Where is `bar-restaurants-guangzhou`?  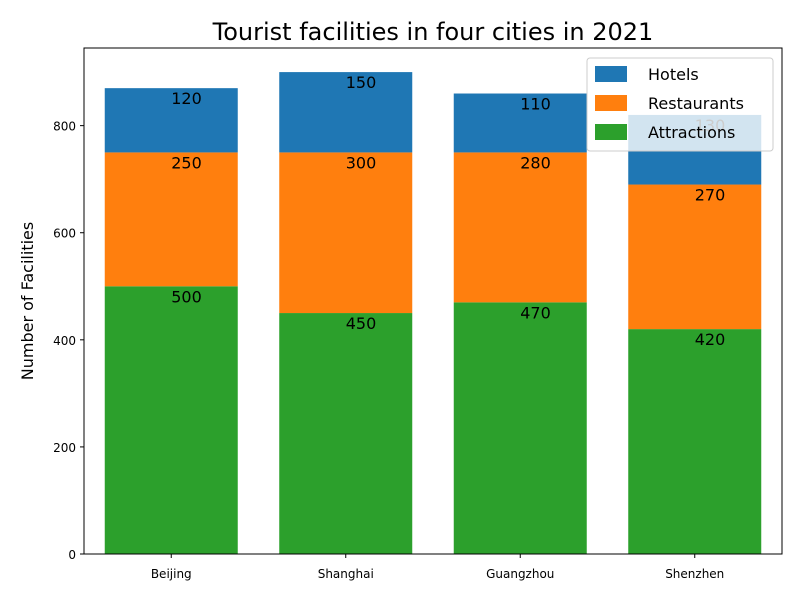 bar-restaurants-guangzhou is located at coordinates (520, 227).